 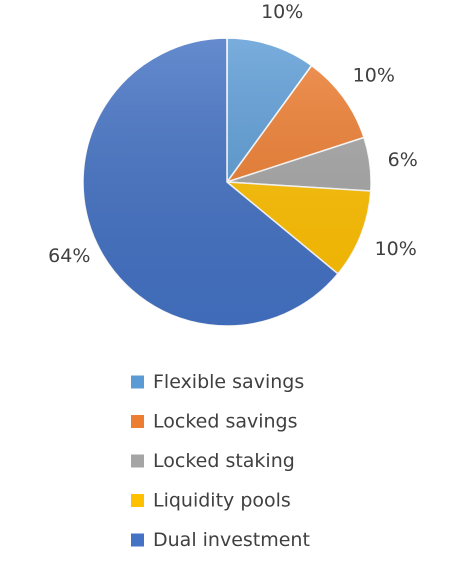 What do you see at coordinates (137, 382) in the screenshot?
I see `legend-swatch-flexible-savings` at bounding box center [137, 382].